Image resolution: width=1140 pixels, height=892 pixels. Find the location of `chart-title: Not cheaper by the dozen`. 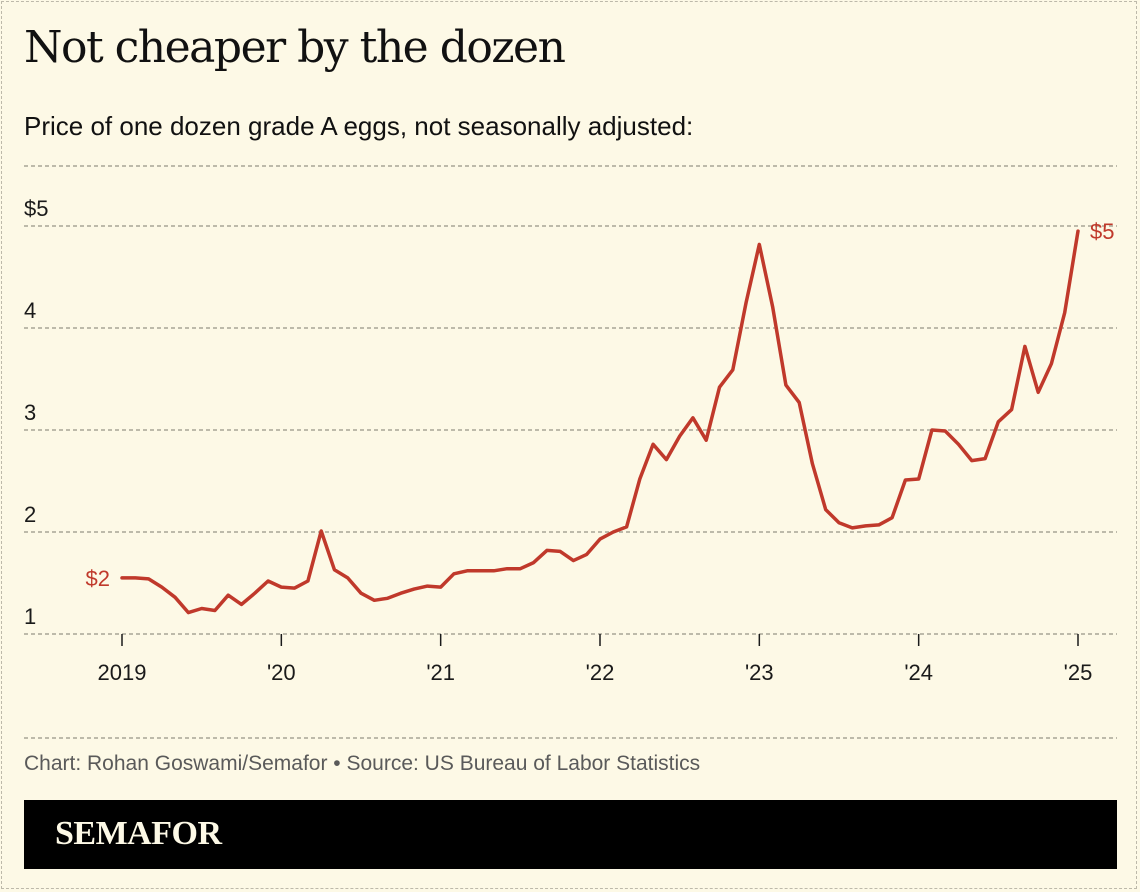

chart-title: Not cheaper by the dozen is located at coordinates (295, 47).